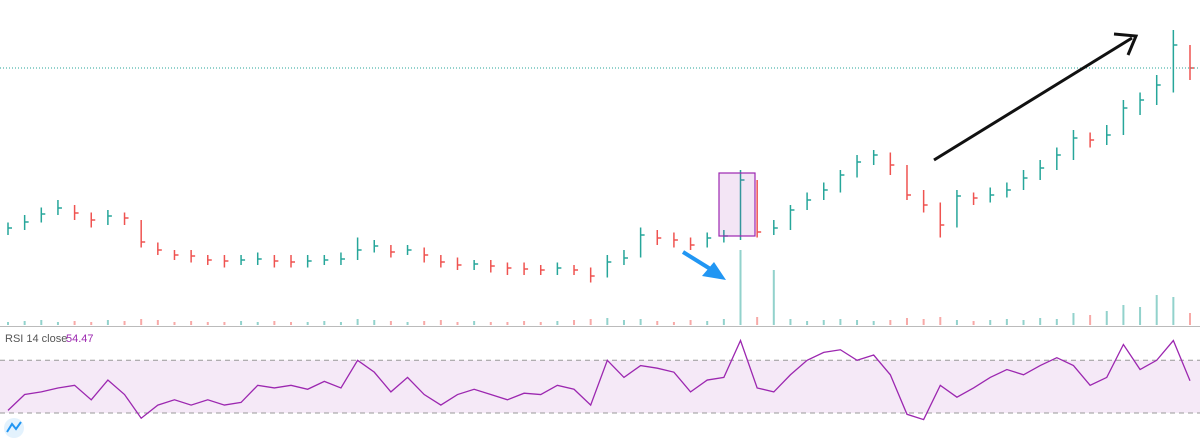  Describe the element at coordinates (36, 339) in the screenshot. I see `rsi-legend-name: RSI 14 close` at that location.